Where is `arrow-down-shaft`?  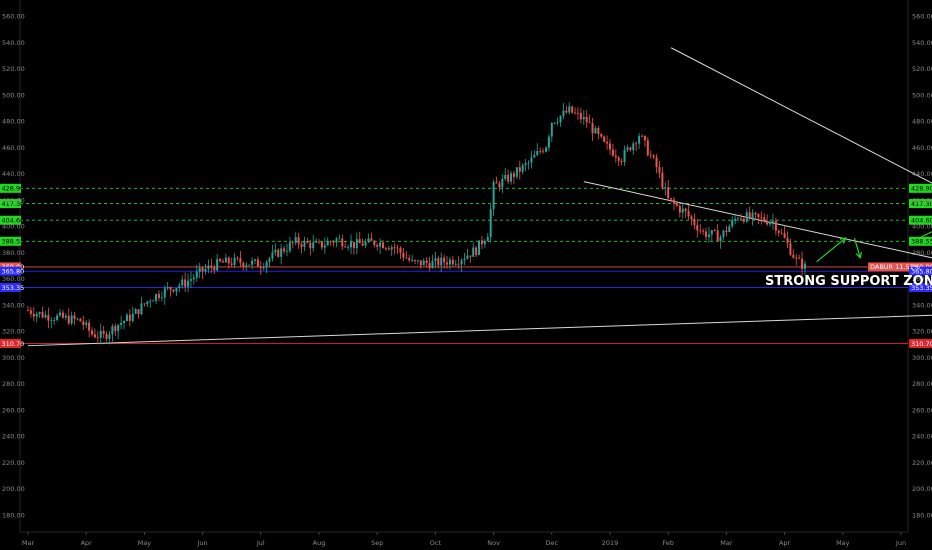 arrow-down-shaft is located at coordinates (857, 247).